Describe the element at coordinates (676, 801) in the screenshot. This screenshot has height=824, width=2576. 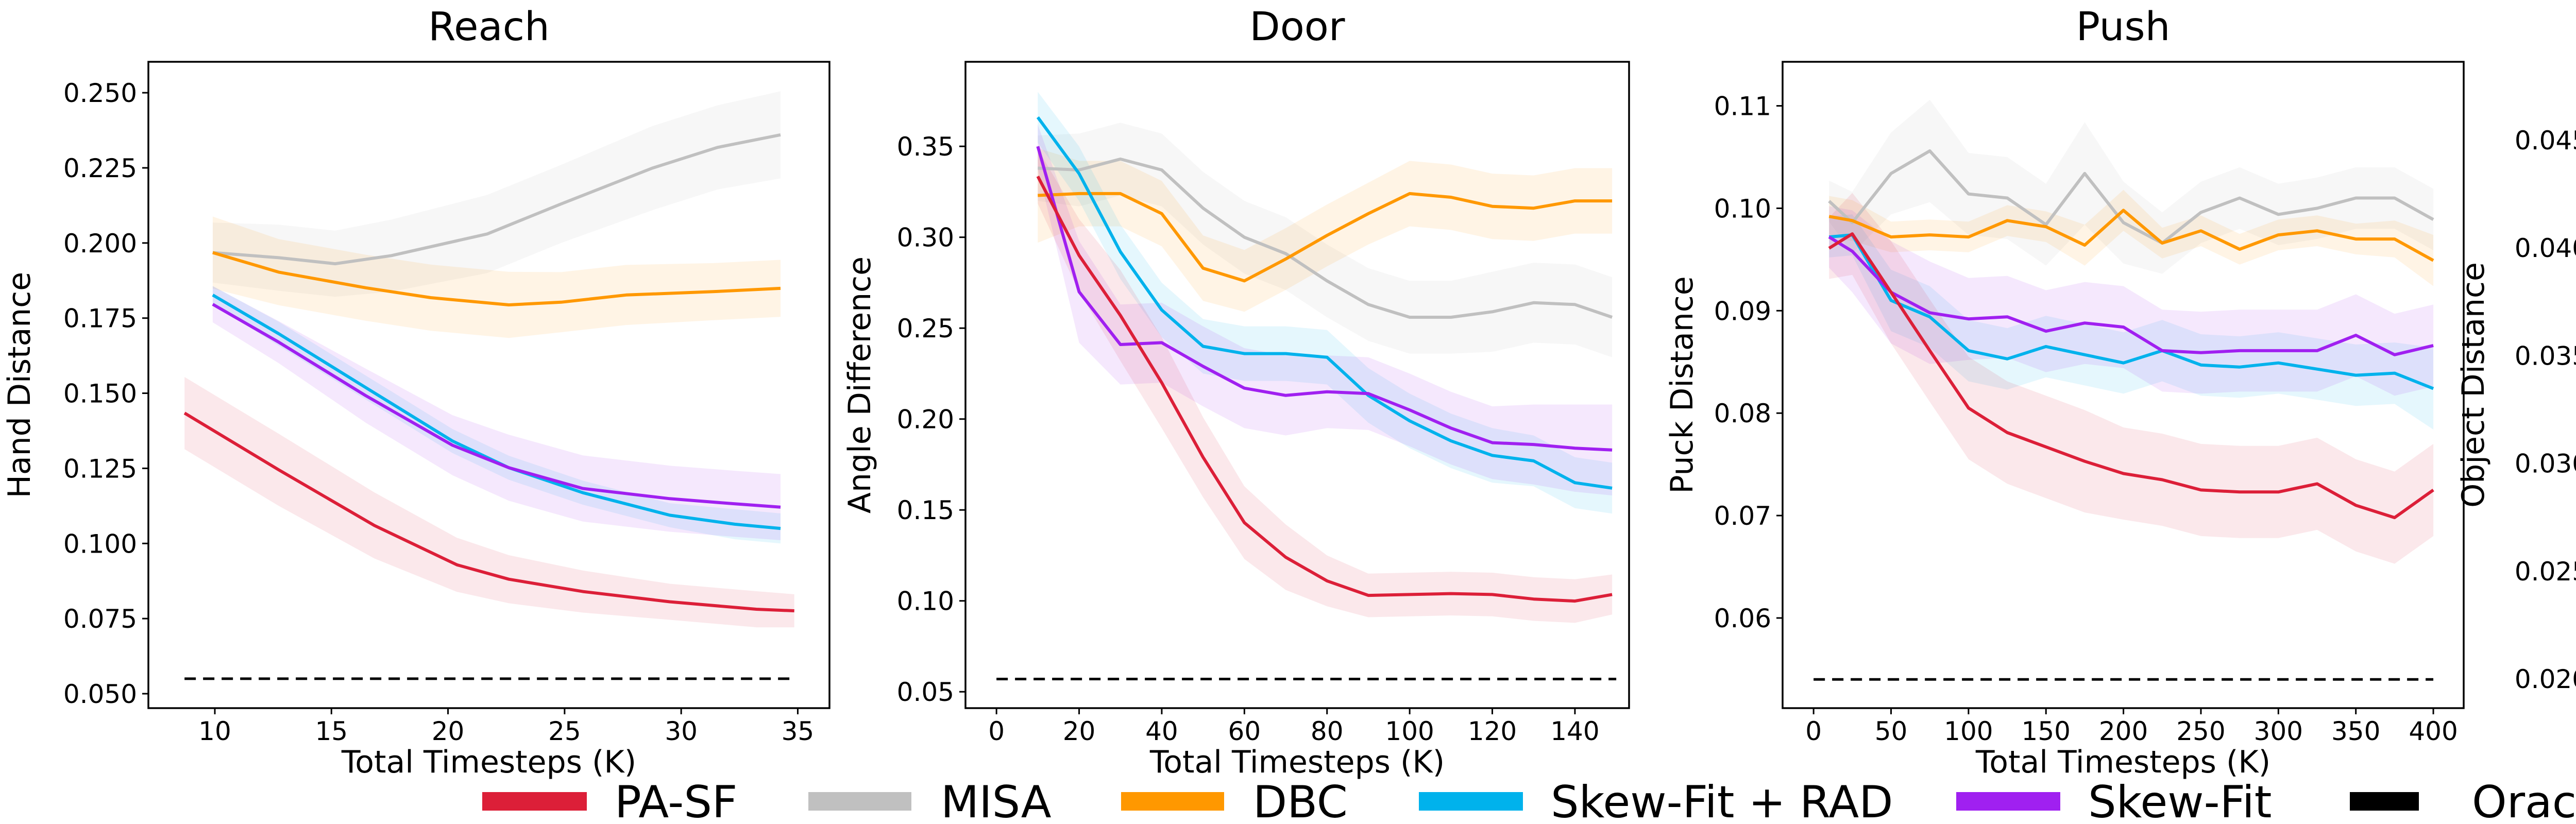
I see `legend-label: PA-SF` at that location.